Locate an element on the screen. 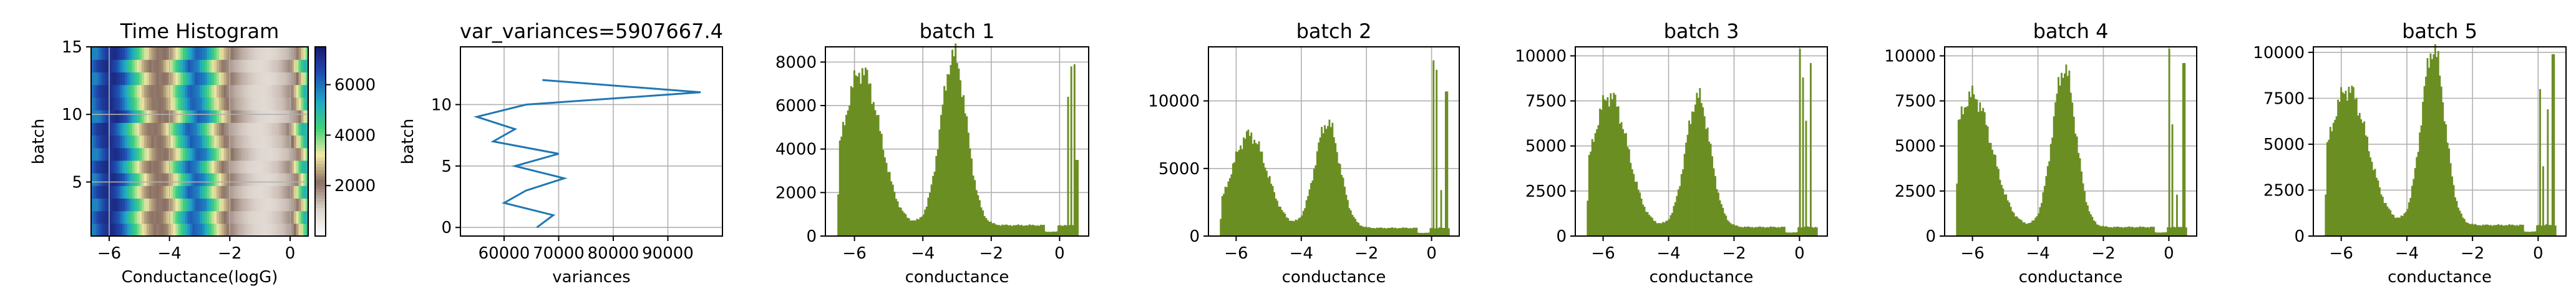  colorbar-segment is located at coordinates (320, 118).